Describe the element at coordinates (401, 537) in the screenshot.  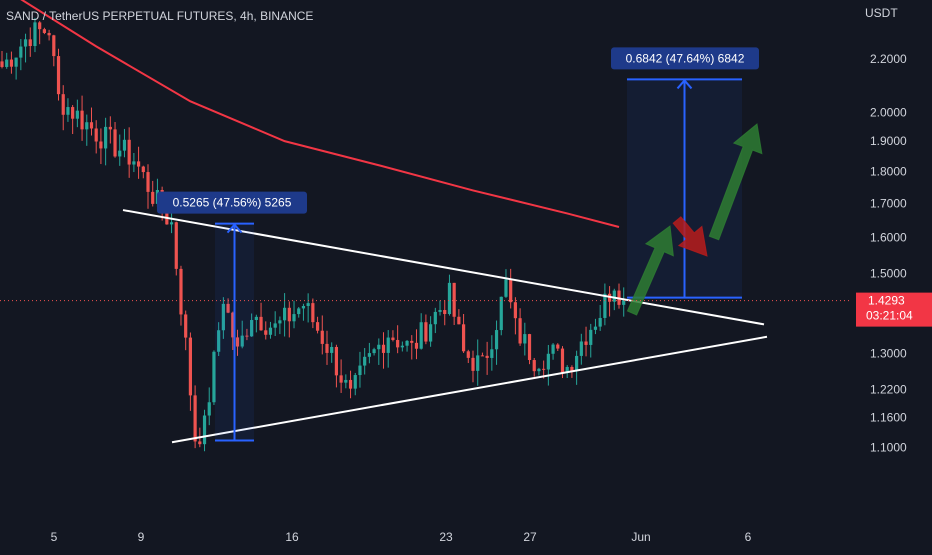
I see `time-axis: 5 9 16 23 27 Jun 6` at that location.